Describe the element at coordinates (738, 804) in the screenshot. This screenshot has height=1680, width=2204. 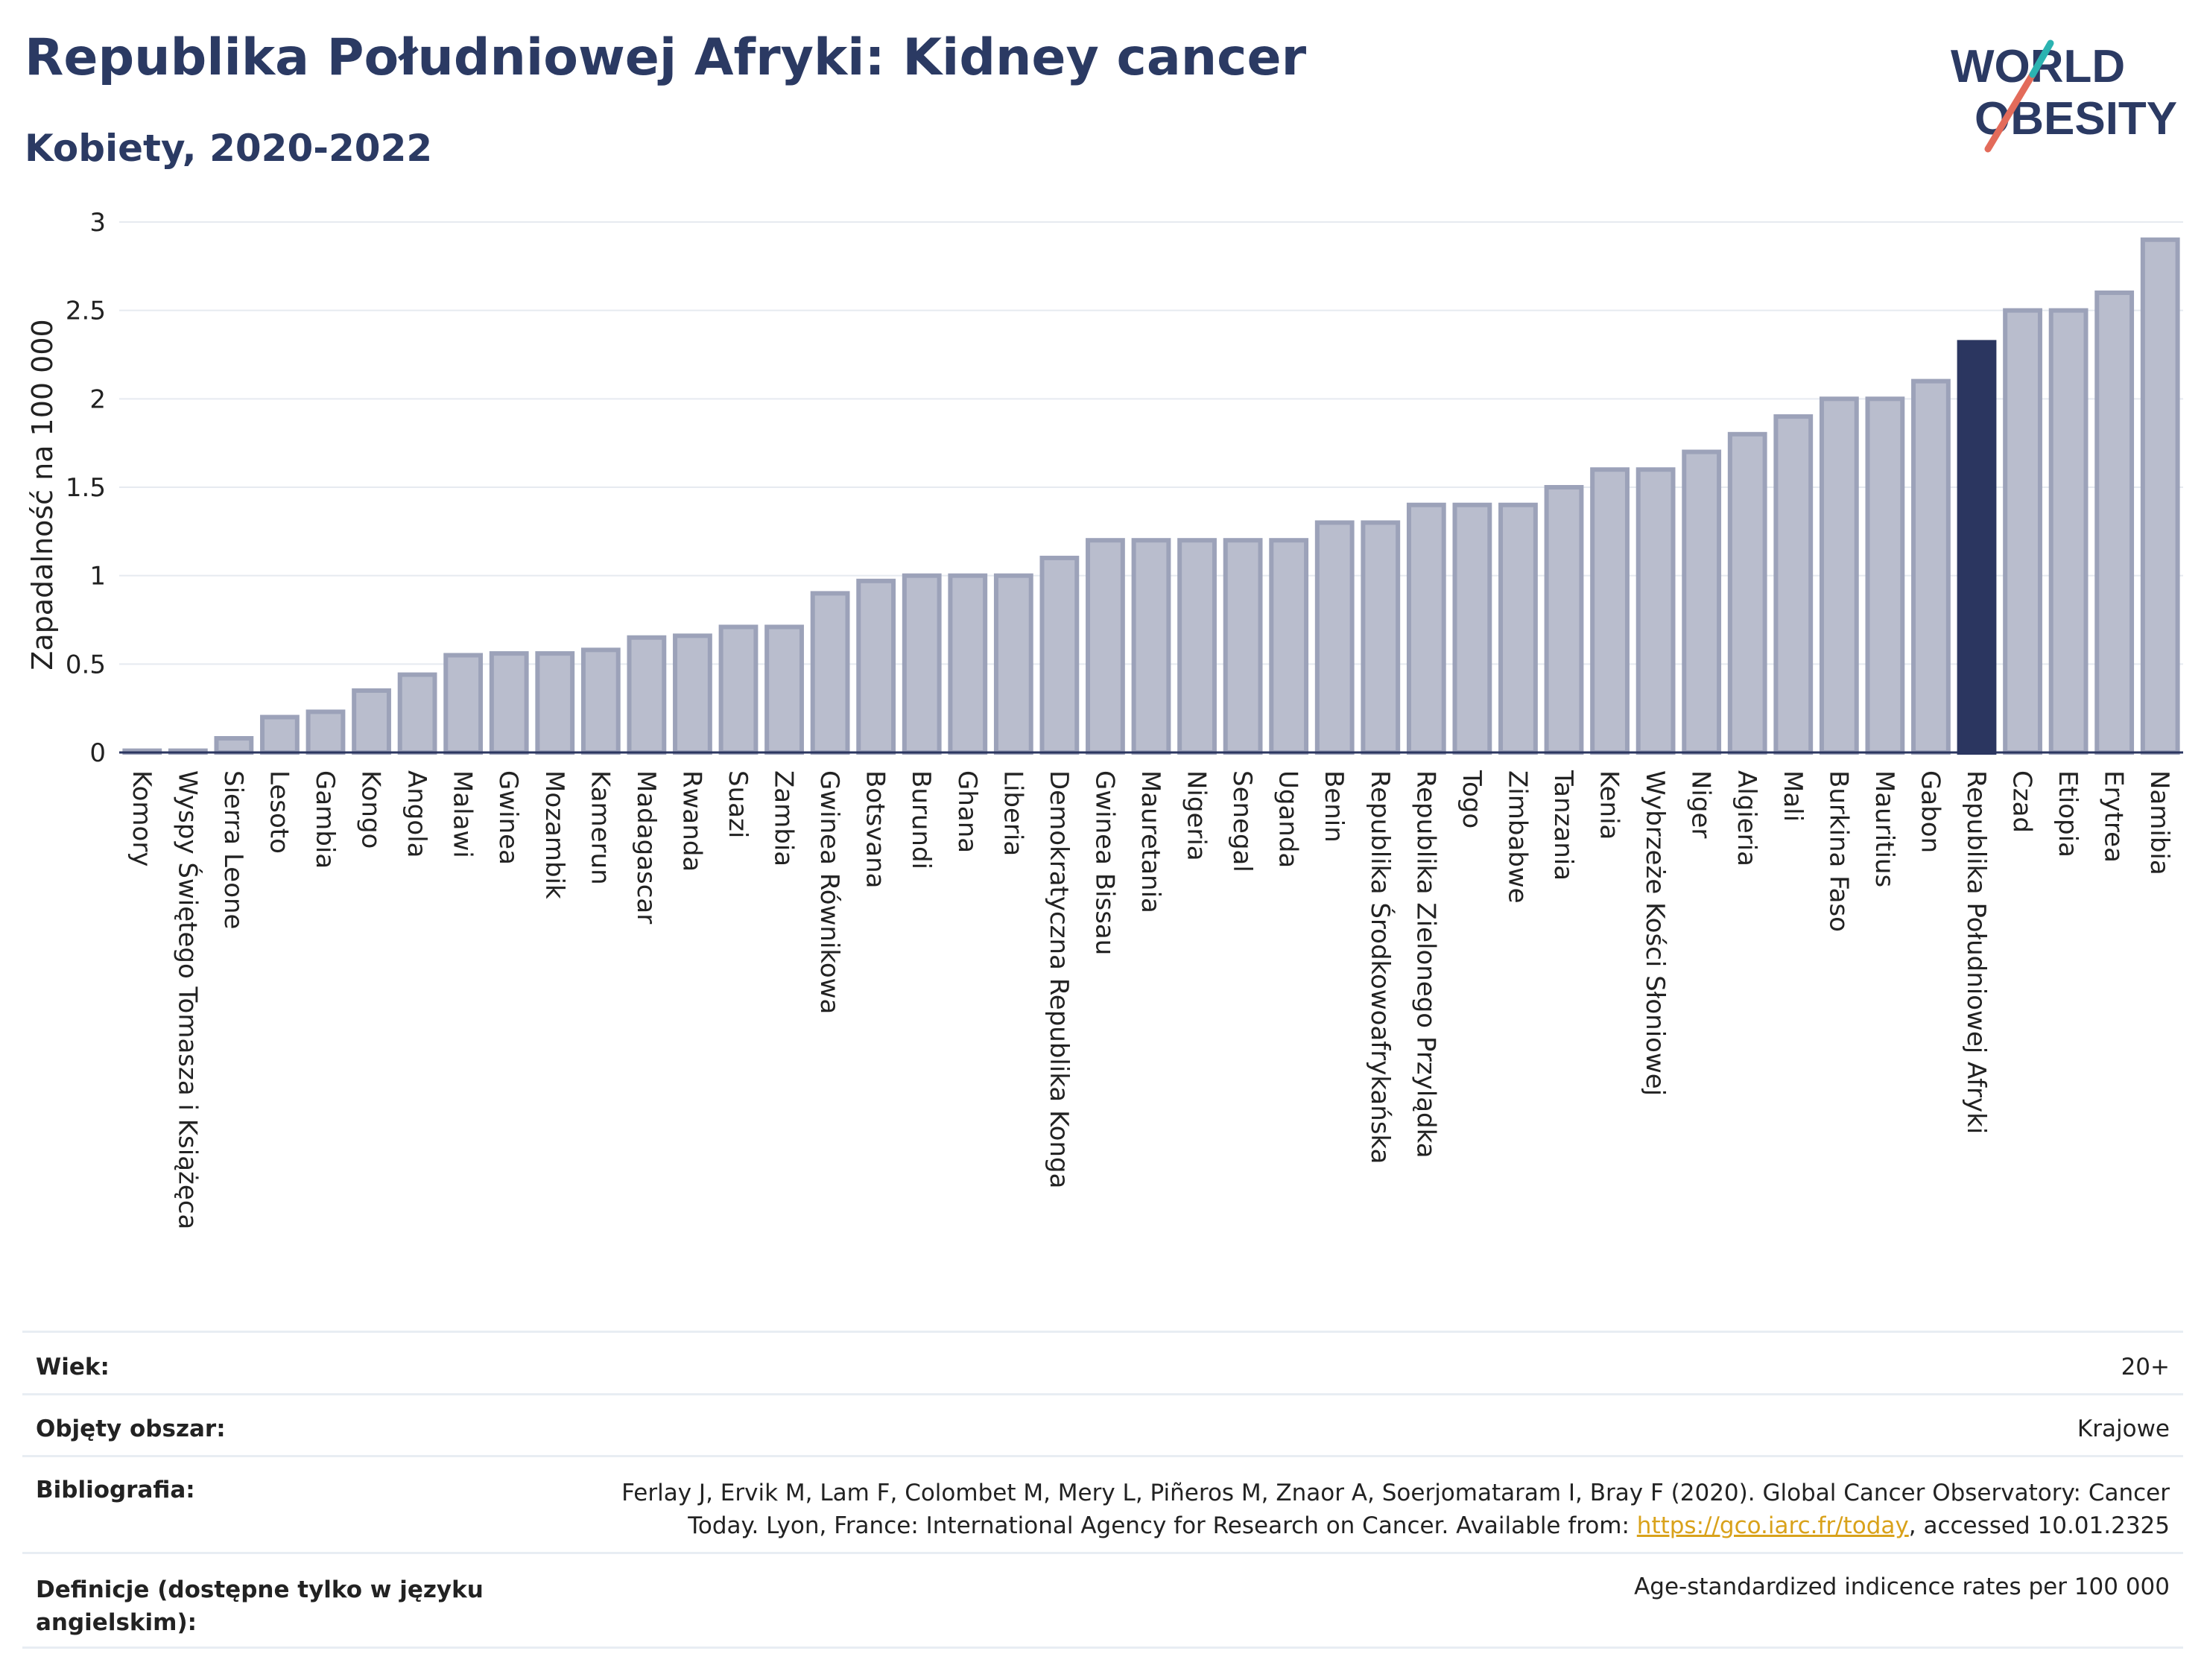
I see `x-tick-label: Suazi` at that location.